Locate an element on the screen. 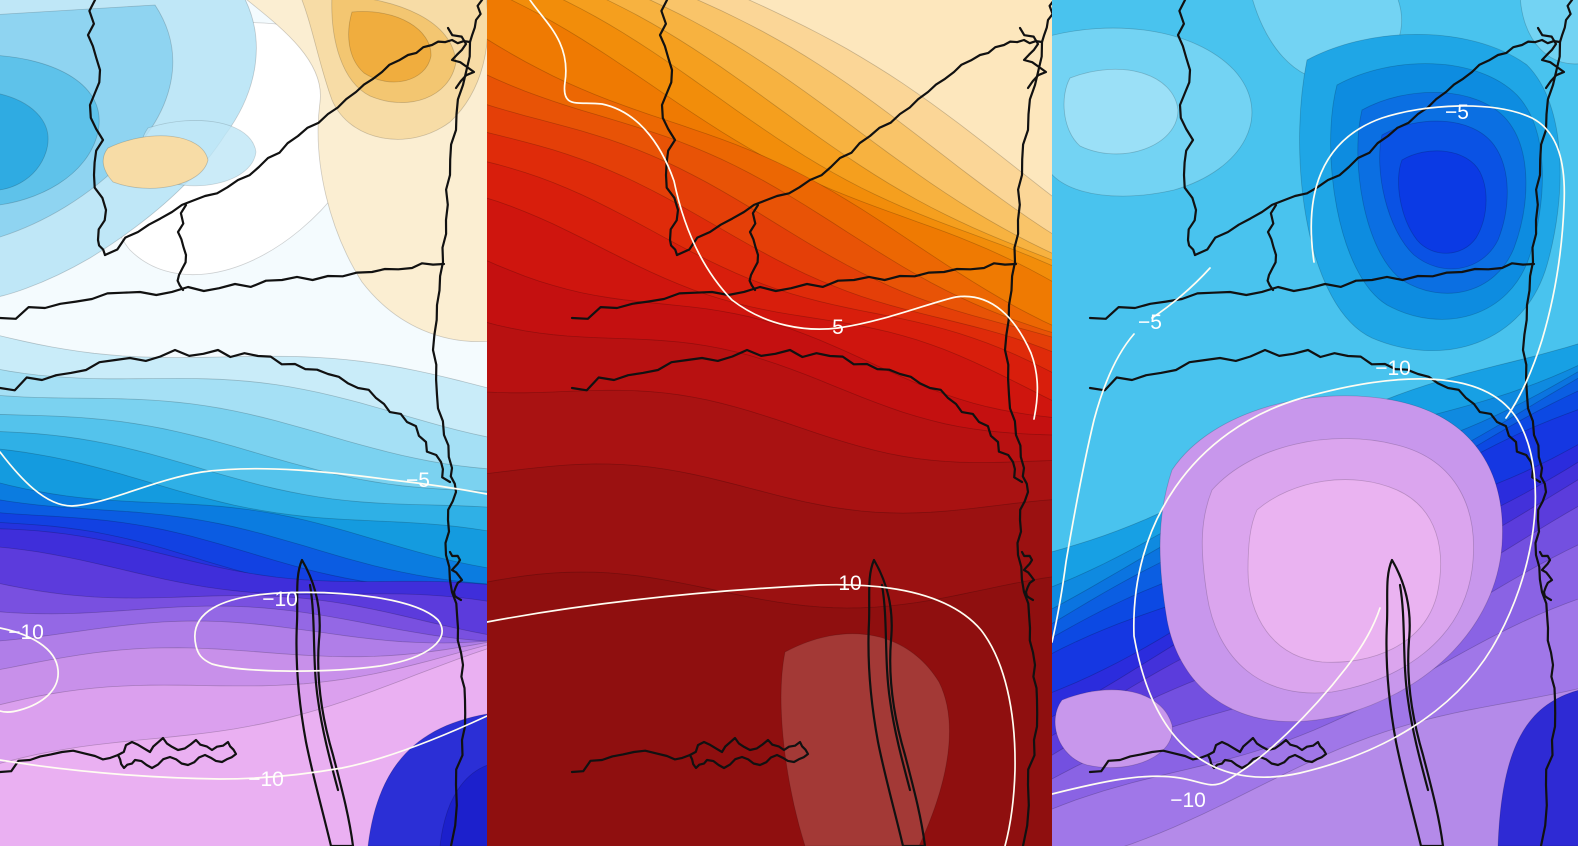 Image resolution: width=1578 pixels, height=846 pixels. light-cool-patch is located at coordinates (1121, 111).